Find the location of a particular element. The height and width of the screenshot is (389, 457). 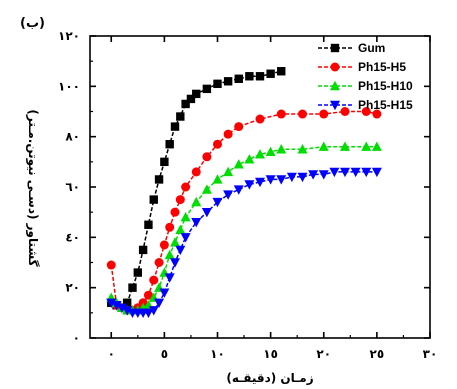

legend-item-gum: Gum is located at coordinates (351, 48).